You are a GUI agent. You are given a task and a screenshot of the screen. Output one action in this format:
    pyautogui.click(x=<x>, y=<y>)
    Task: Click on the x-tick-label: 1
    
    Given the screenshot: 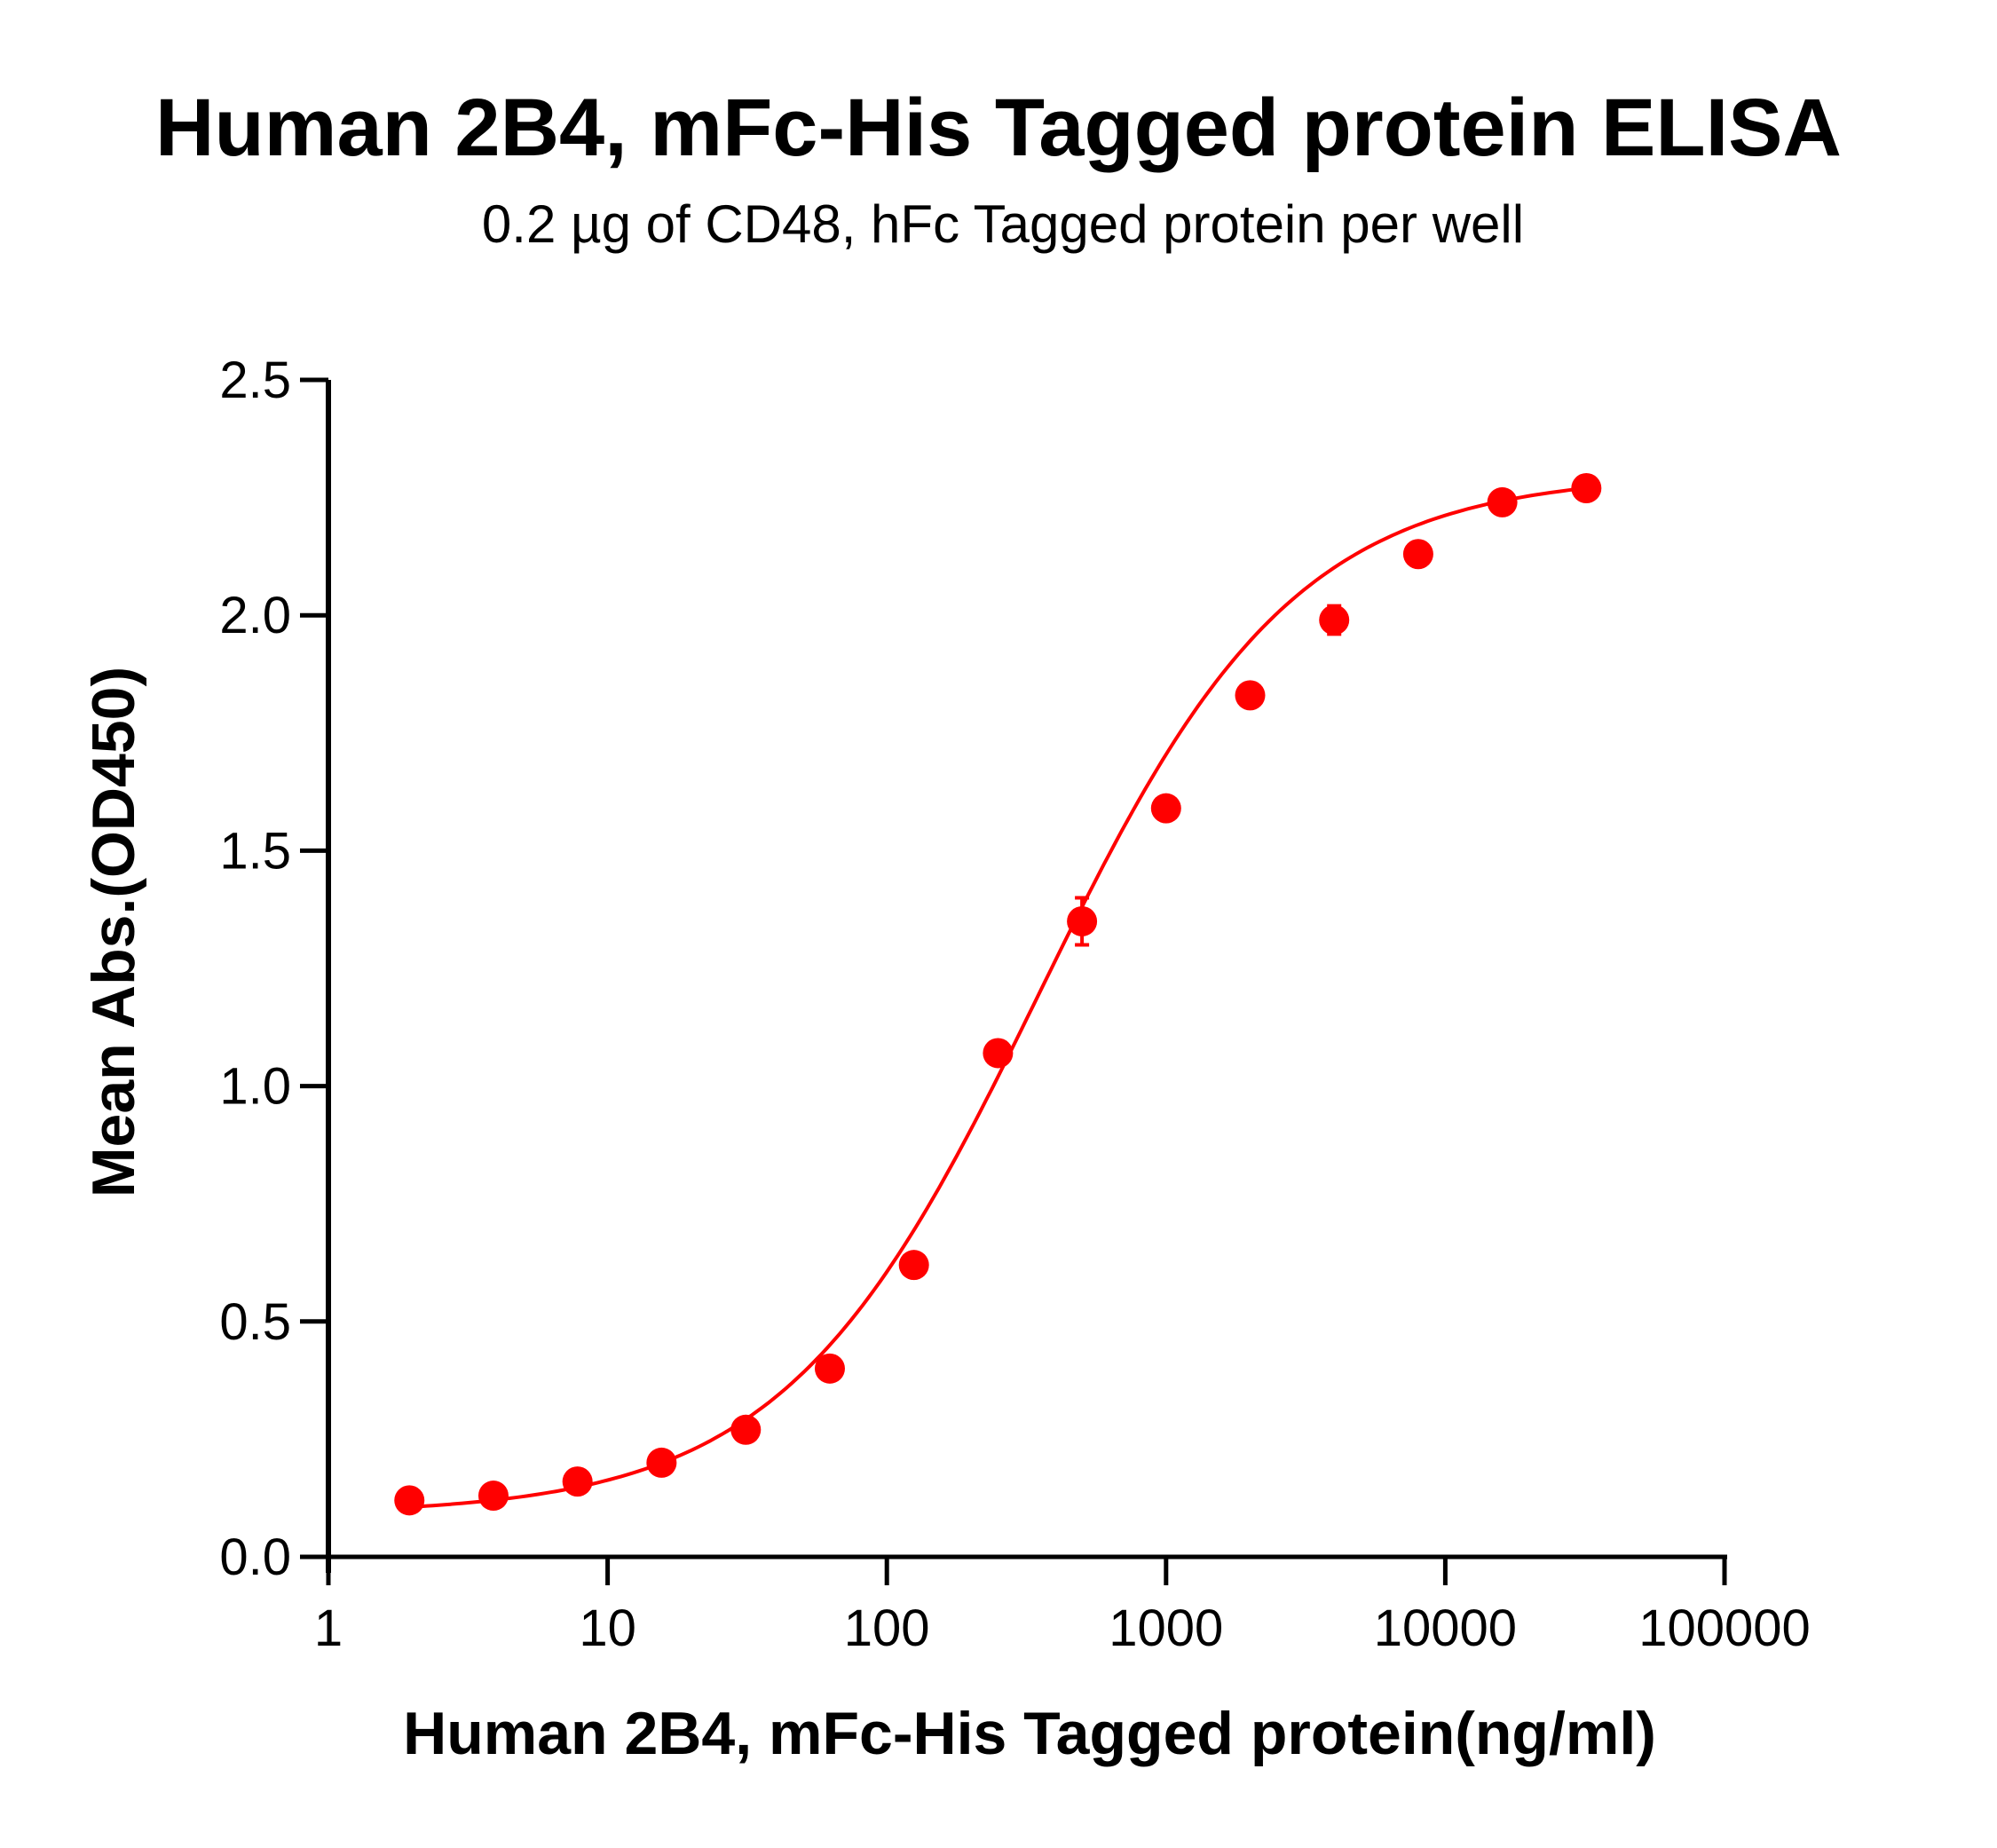 What is the action you would take?
    pyautogui.click(x=328, y=1628)
    